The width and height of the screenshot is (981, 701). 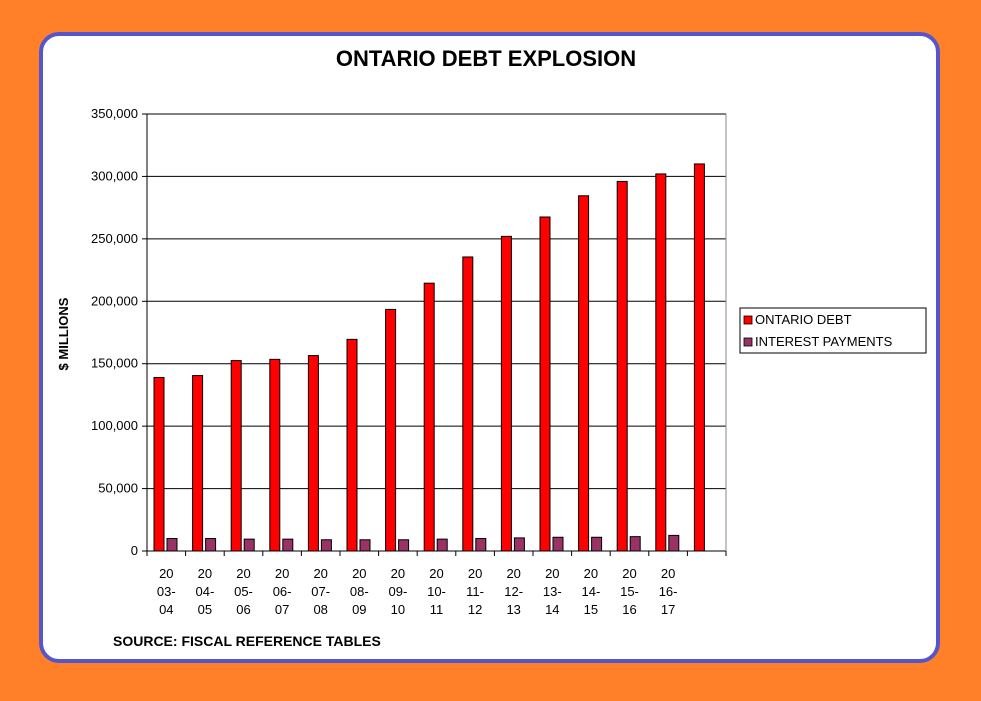 What do you see at coordinates (591, 609) in the screenshot?
I see `x-tick-label: 15` at bounding box center [591, 609].